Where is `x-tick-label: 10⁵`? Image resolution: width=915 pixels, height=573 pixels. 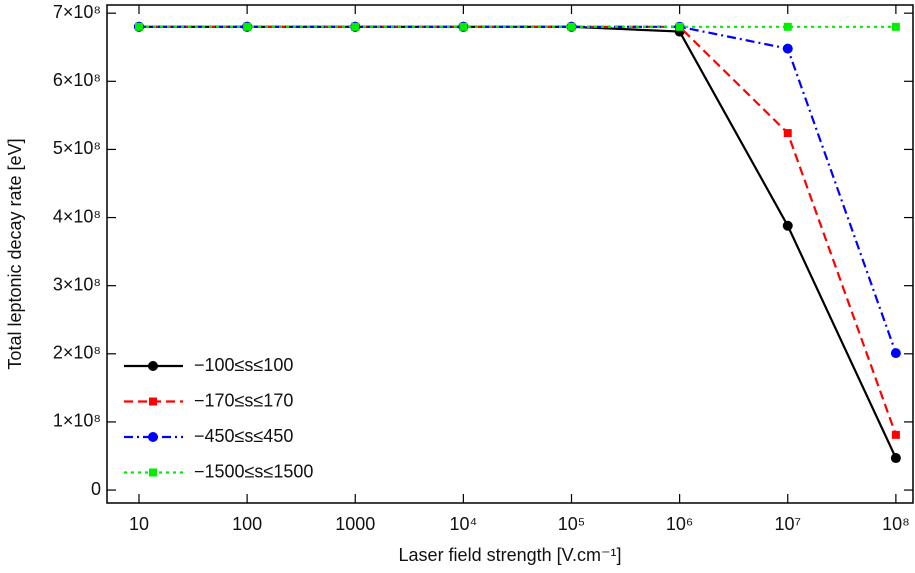 x-tick-label: 10⁵ is located at coordinates (571, 524).